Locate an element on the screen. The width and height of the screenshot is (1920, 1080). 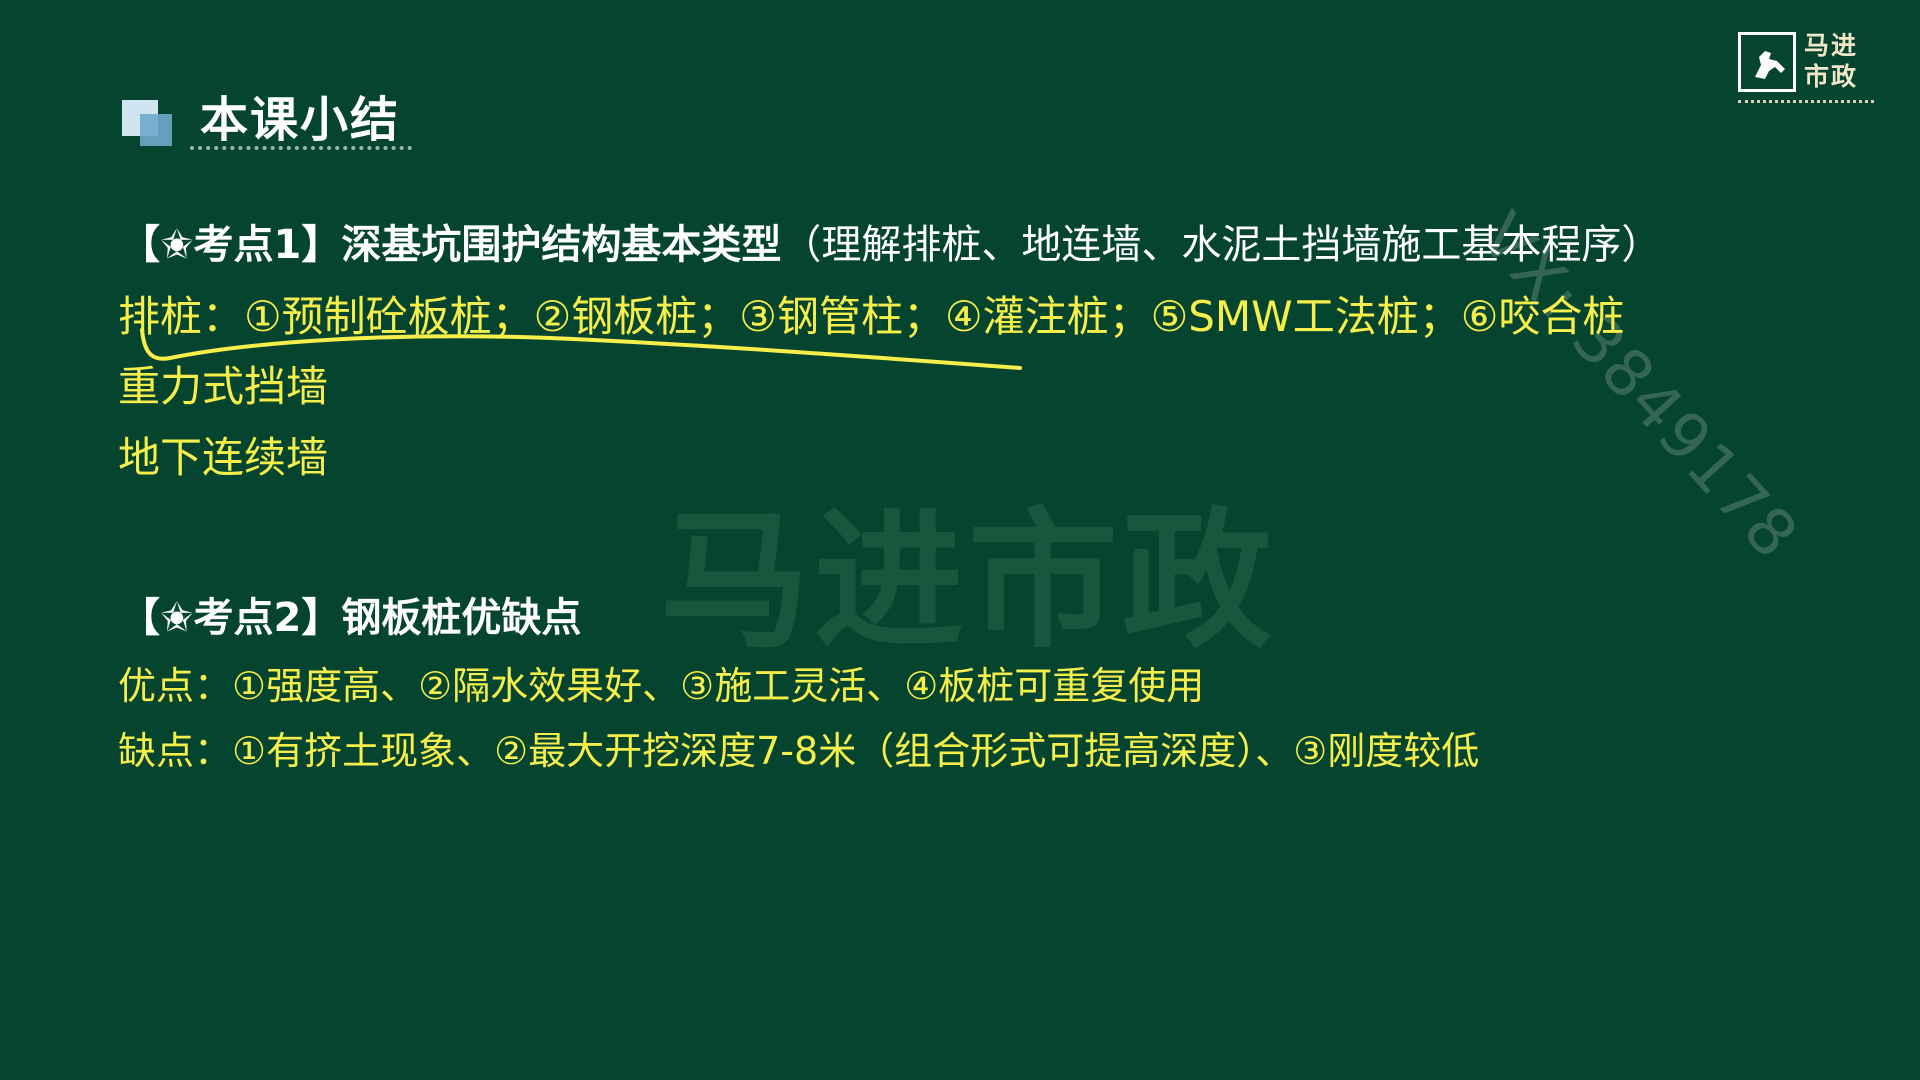
horse-icon is located at coordinates (1770, 65).